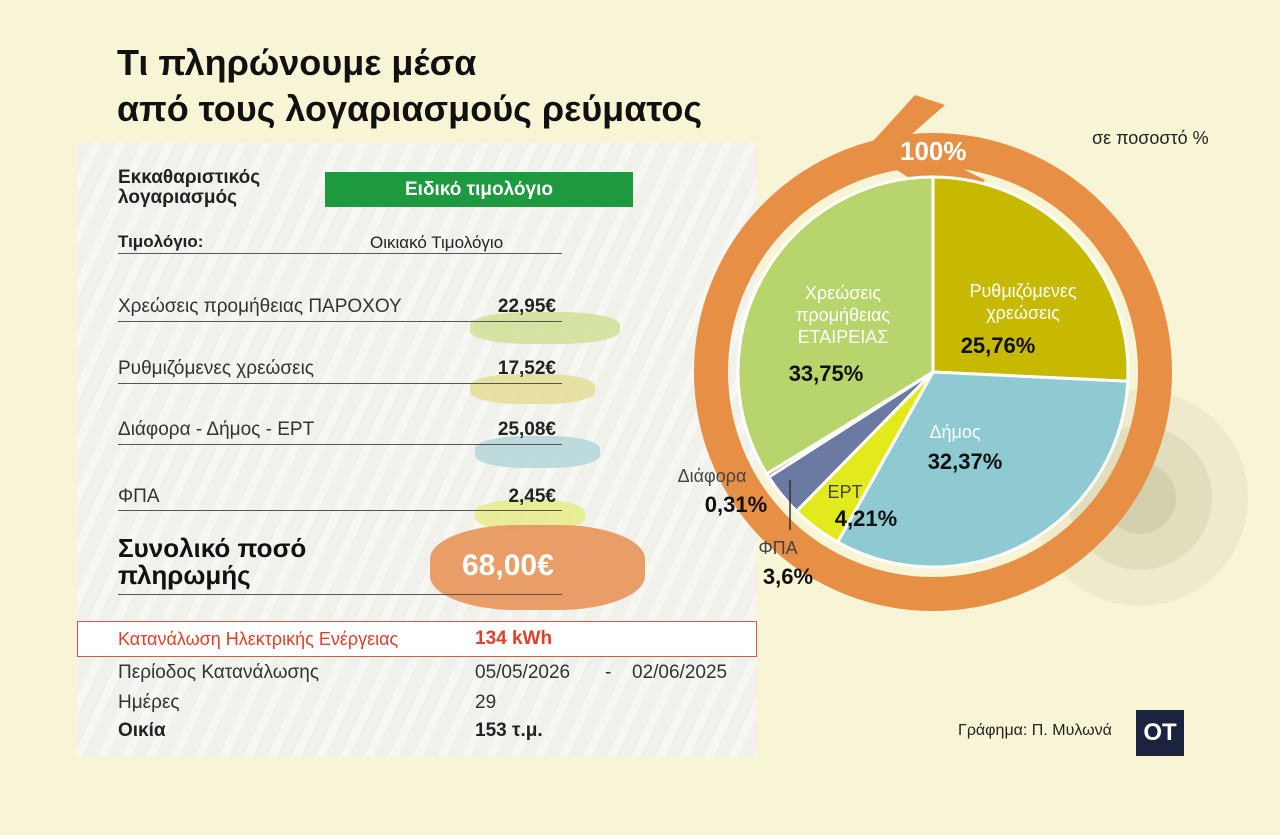  I want to click on total: 68,00€, so click(508, 565).